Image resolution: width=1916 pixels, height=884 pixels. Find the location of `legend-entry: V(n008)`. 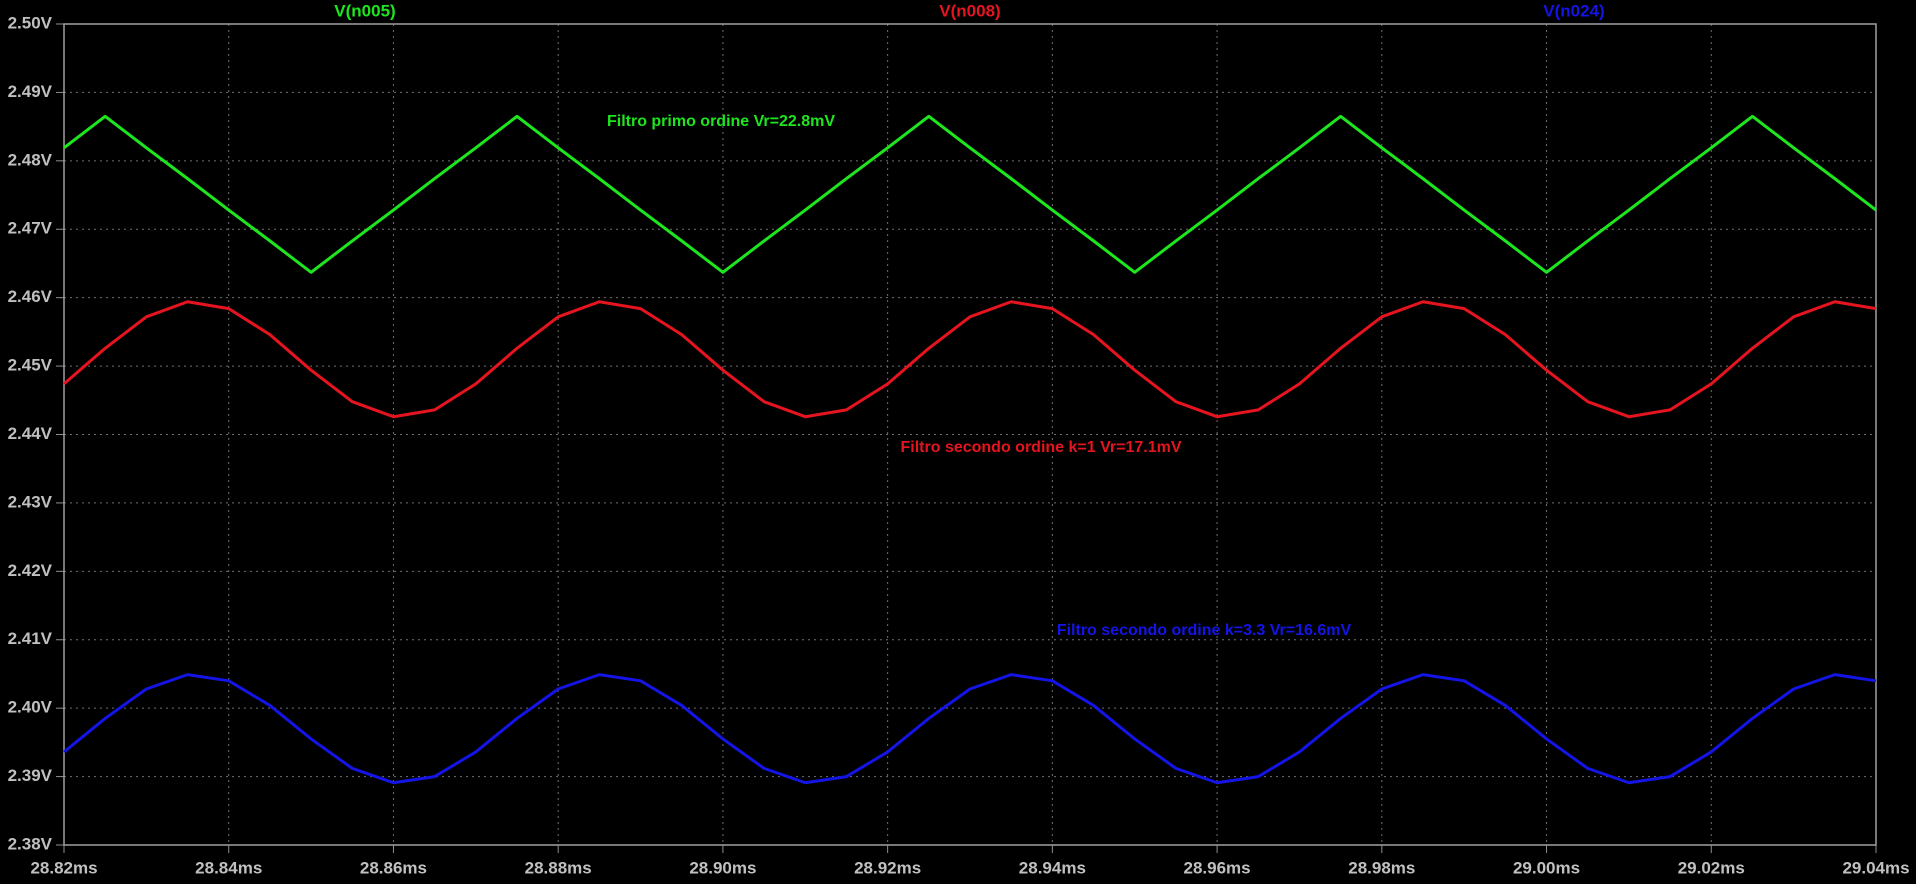

legend-entry: V(n008) is located at coordinates (969, 10).